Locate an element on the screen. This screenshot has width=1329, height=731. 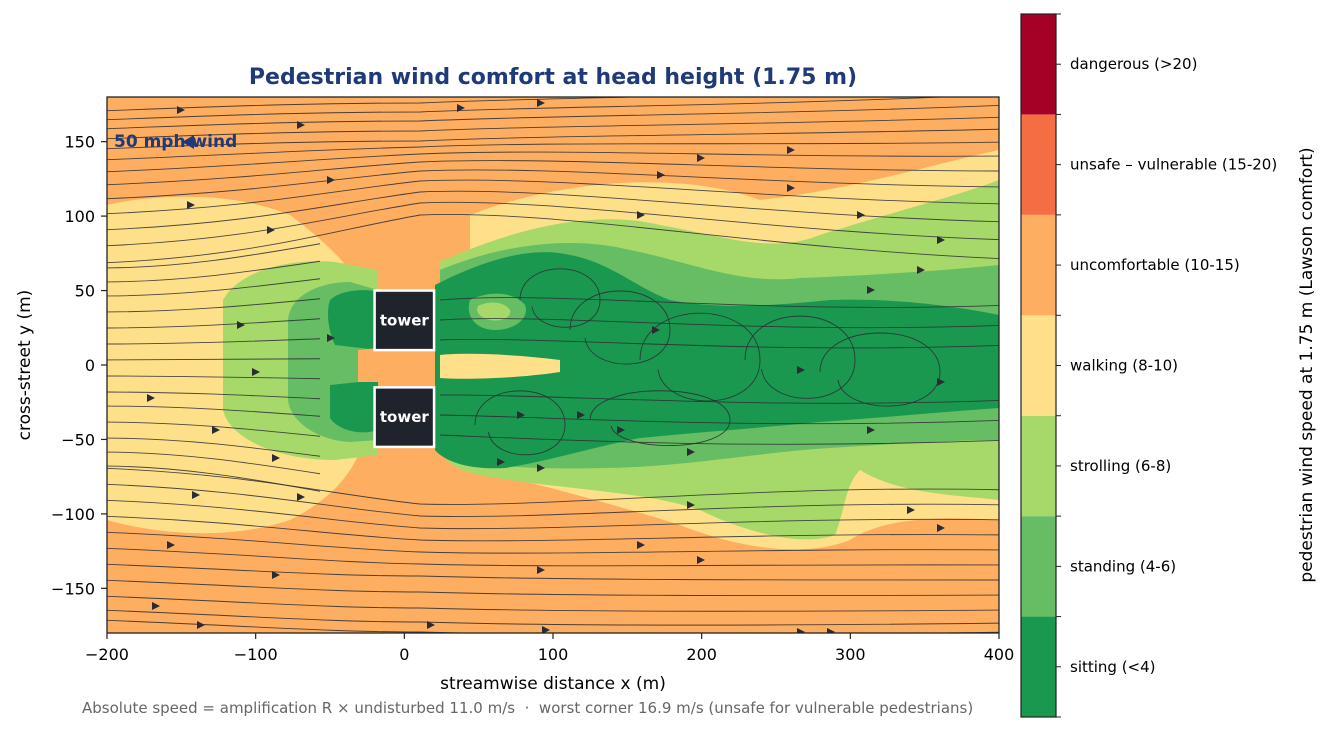
x-tick-label: −100 is located at coordinates (256, 654).